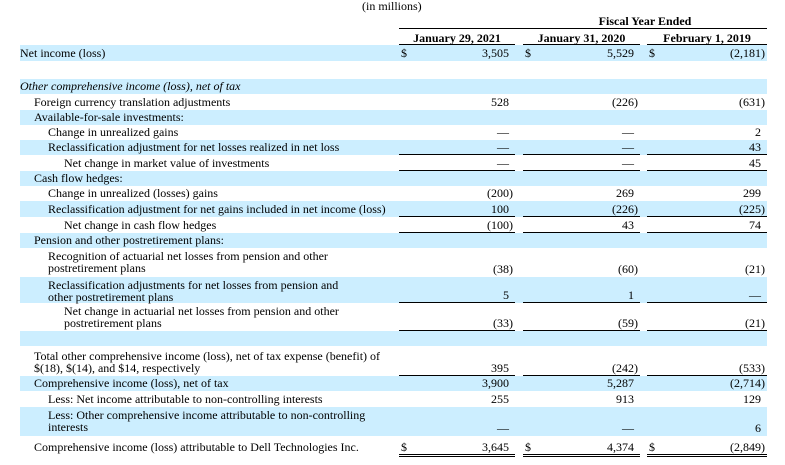 This screenshot has width=785, height=465. Describe the element at coordinates (620, 383) in the screenshot. I see `value-cell: 5,287` at that location.